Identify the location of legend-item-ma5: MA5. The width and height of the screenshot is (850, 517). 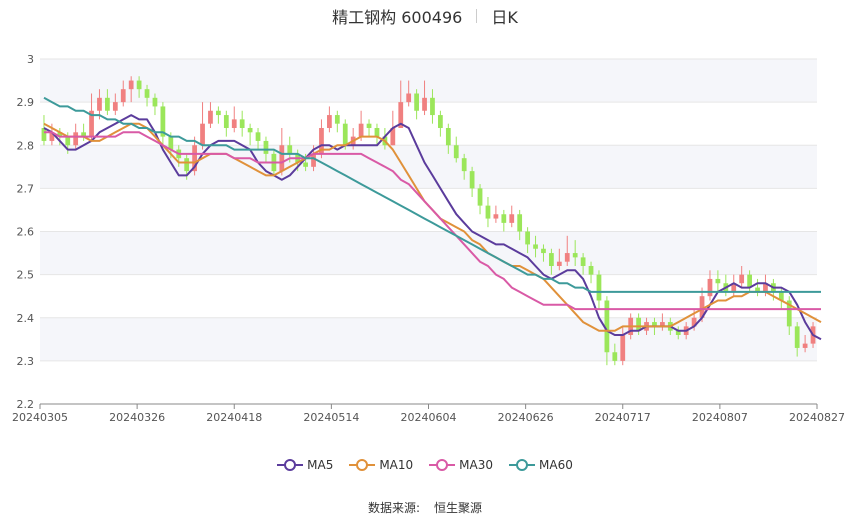
(305, 465).